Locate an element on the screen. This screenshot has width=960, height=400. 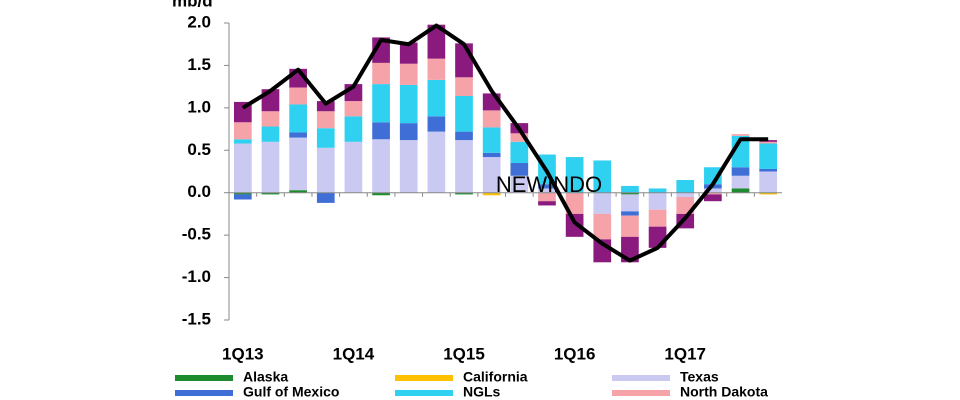
y-tick-label: -1.0 is located at coordinates (196, 276).